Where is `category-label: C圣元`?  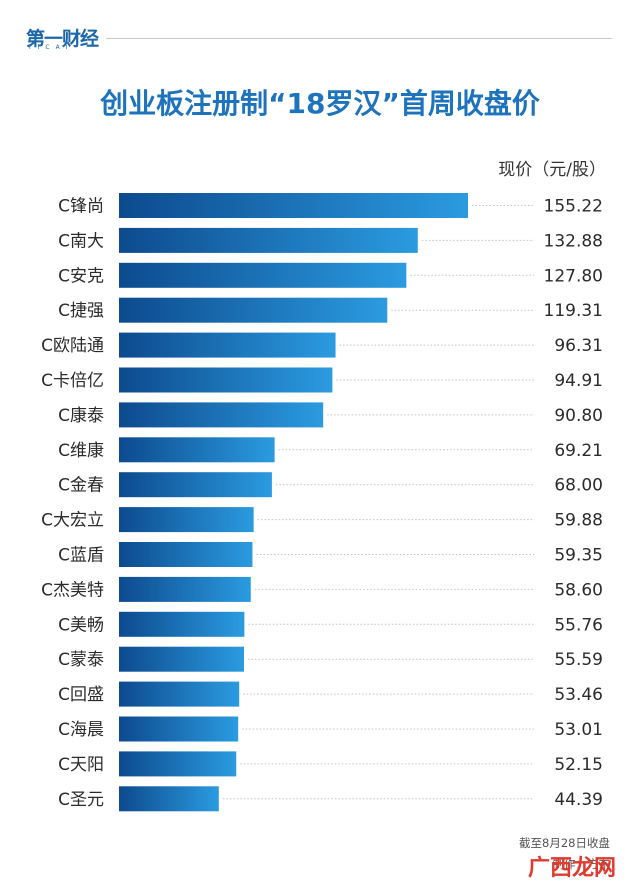
category-label: C圣元 is located at coordinates (81, 800).